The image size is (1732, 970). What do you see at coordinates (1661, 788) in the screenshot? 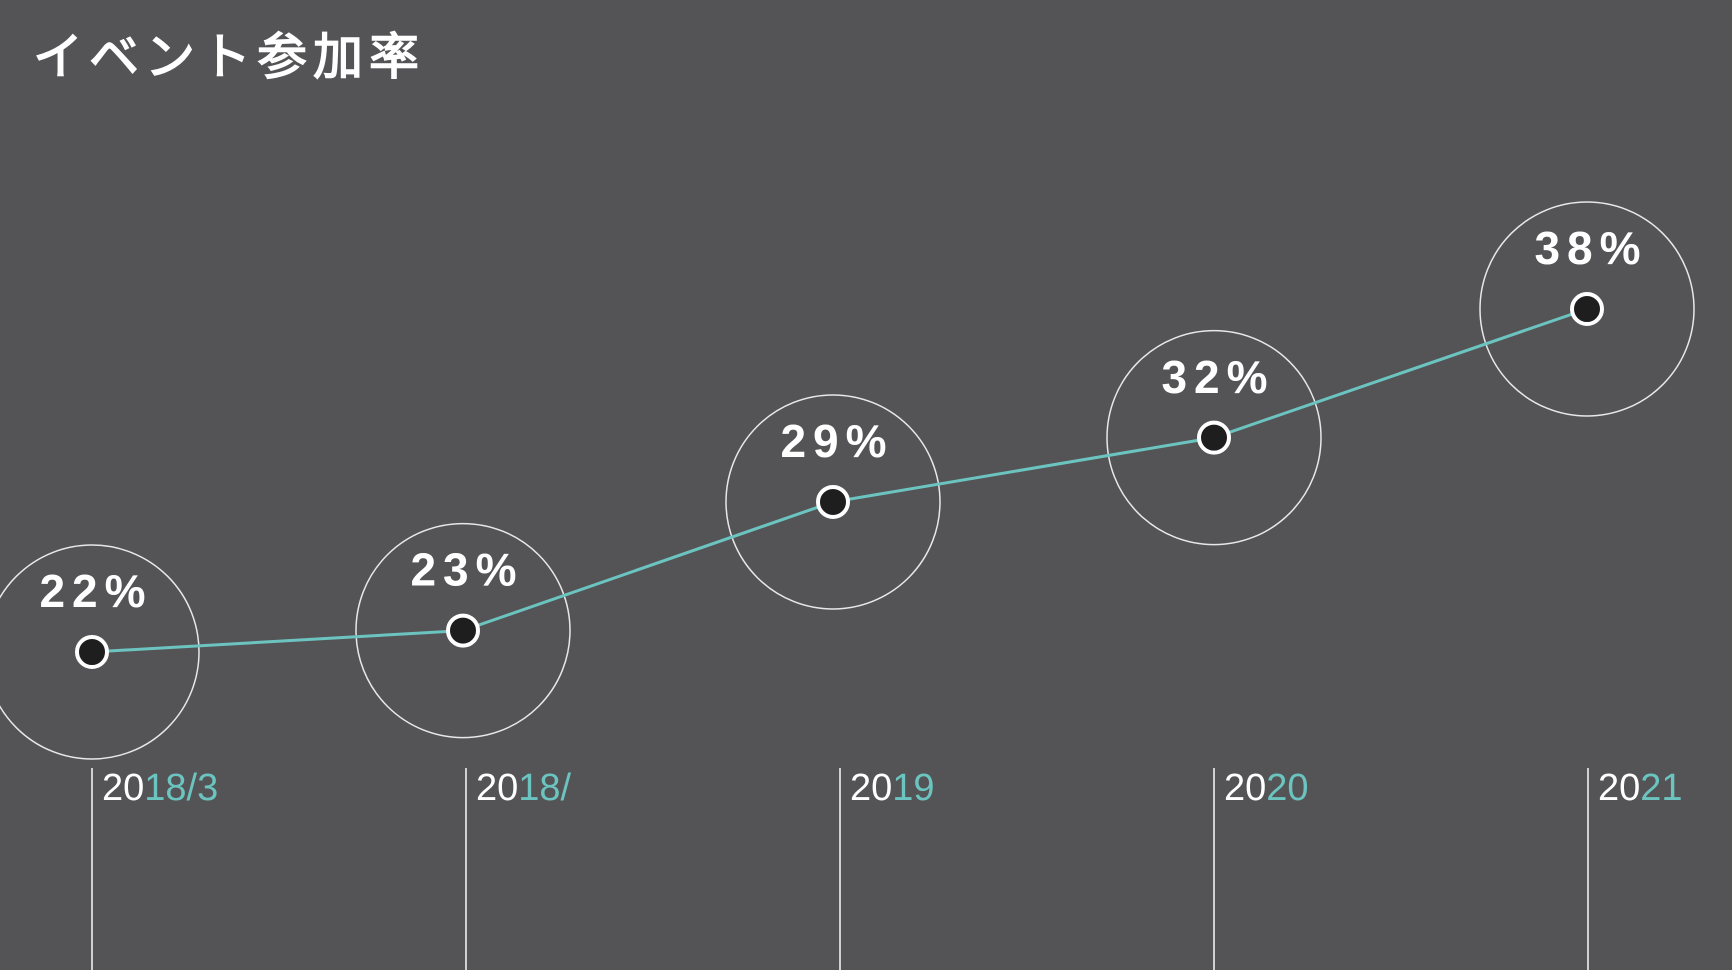
I see `x-tick-label-part: 21` at bounding box center [1661, 788].